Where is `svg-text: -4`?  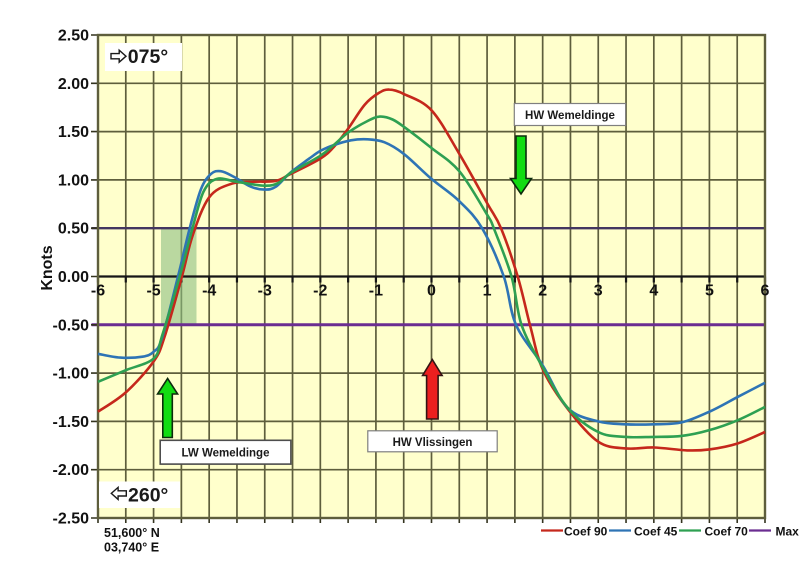 svg-text: -4 is located at coordinates (209, 291).